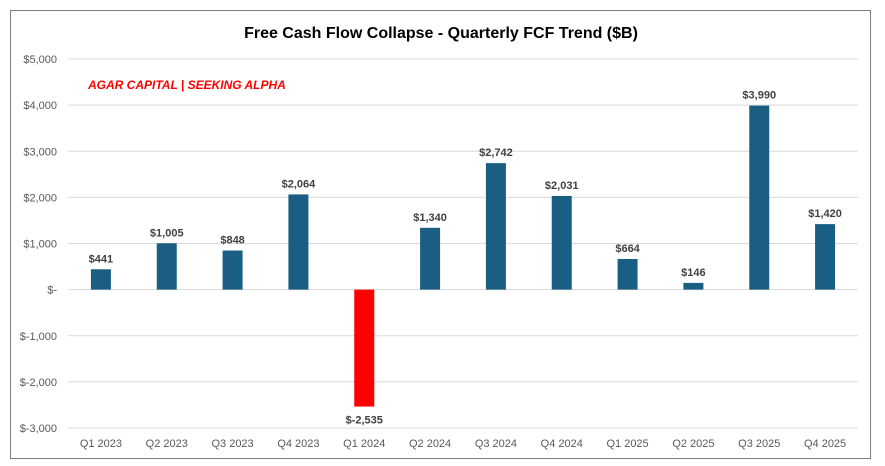 This screenshot has height=466, width=885. I want to click on data-label: $441, so click(101, 259).